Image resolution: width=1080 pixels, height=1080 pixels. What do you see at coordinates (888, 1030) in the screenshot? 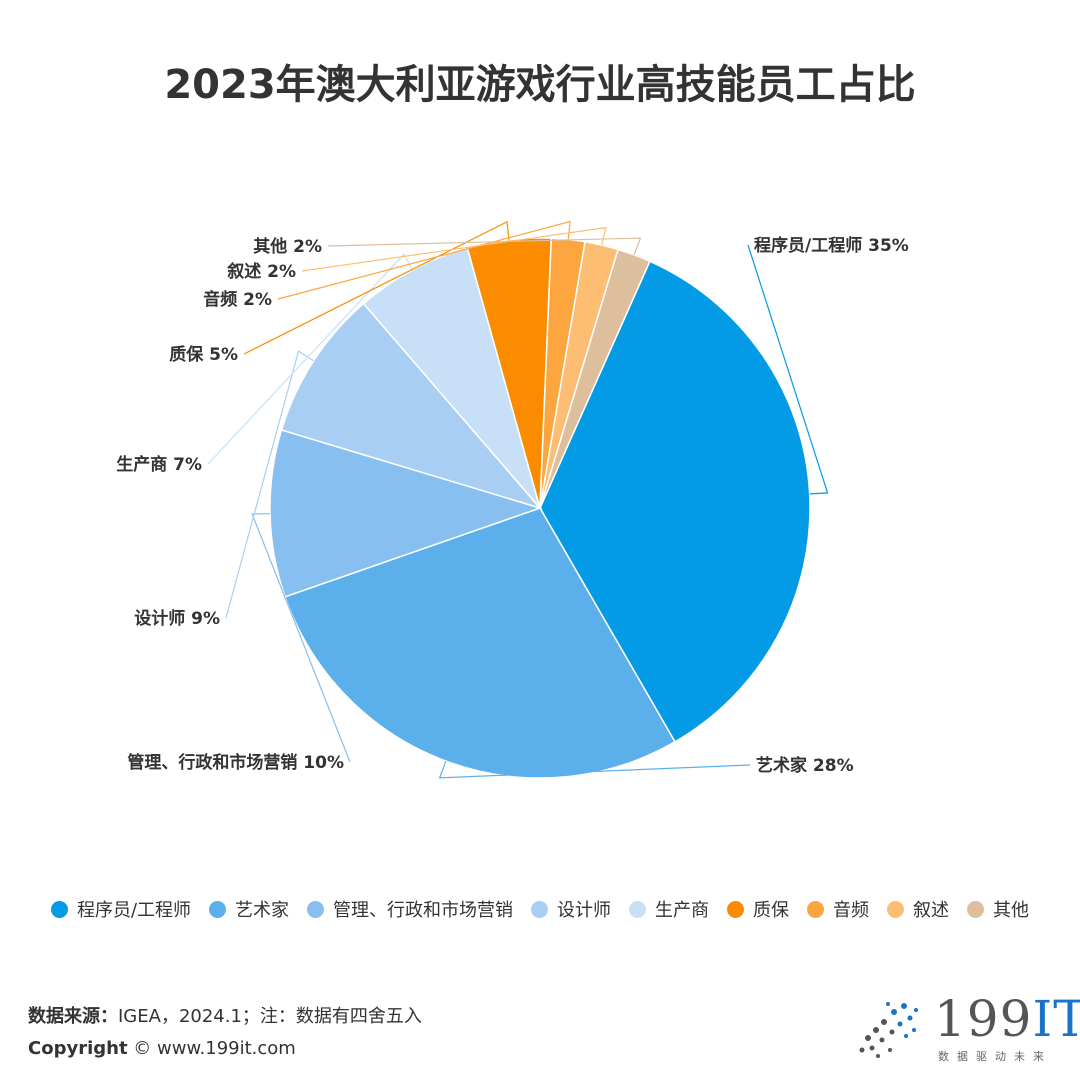
I see `logo-dots-icon` at bounding box center [888, 1030].